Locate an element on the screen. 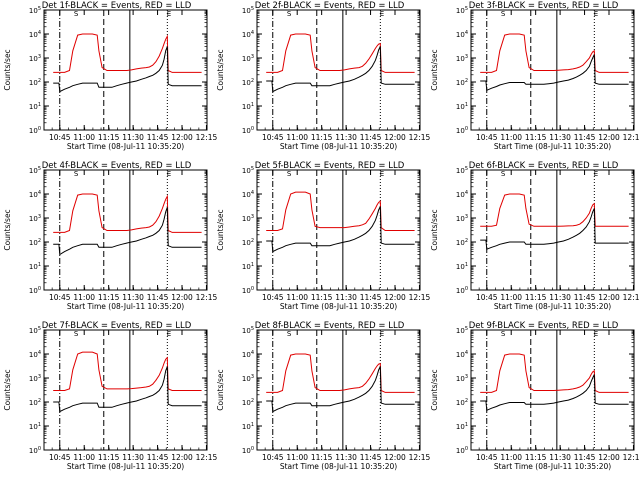  panel-title: Det 2f-BLACK = Events, RED = LLD is located at coordinates (330, 6).